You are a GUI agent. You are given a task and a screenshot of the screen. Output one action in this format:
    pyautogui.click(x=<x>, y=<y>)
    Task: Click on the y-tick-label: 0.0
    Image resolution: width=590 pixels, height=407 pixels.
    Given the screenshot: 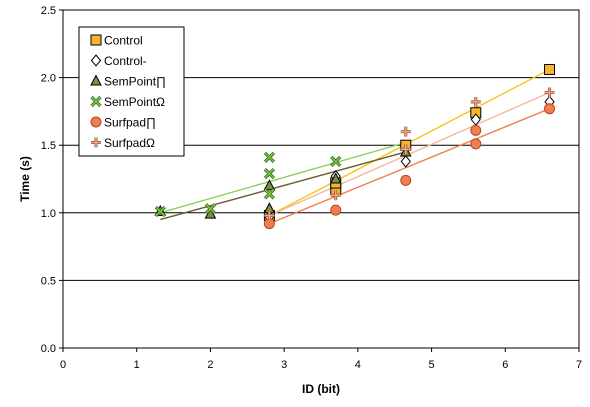 What is the action you would take?
    pyautogui.click(x=48, y=349)
    